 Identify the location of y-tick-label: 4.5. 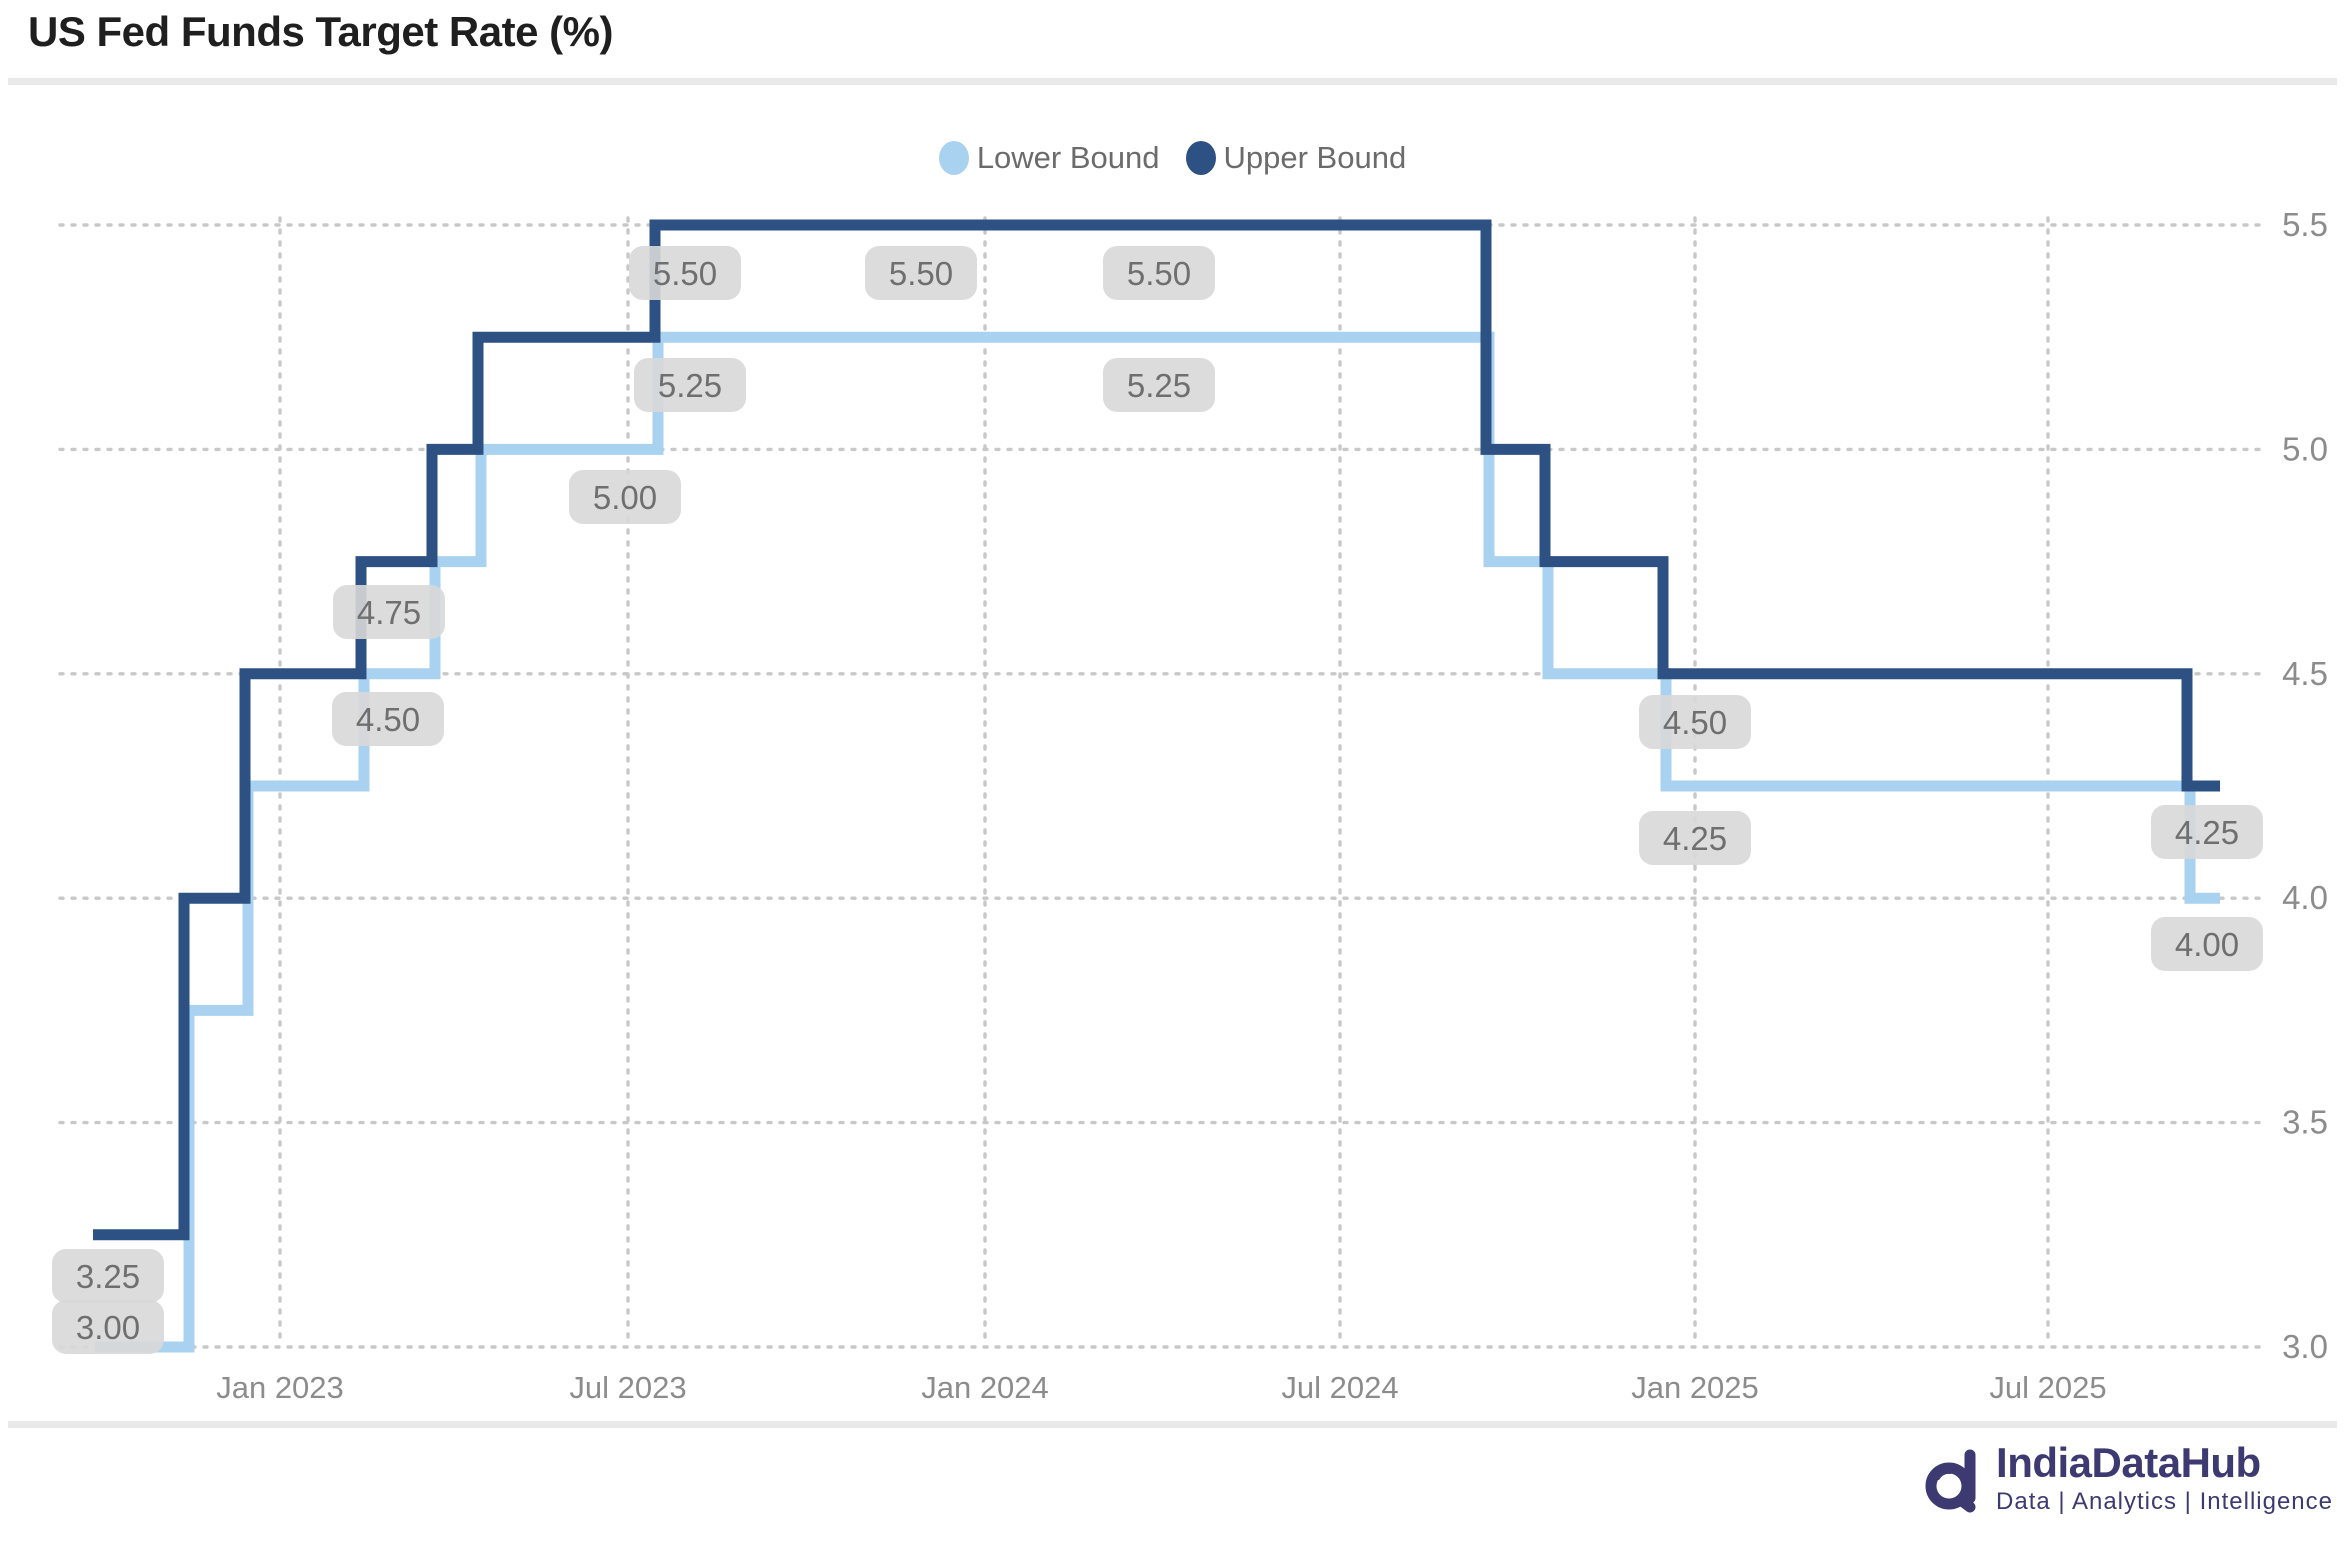
(2305, 673).